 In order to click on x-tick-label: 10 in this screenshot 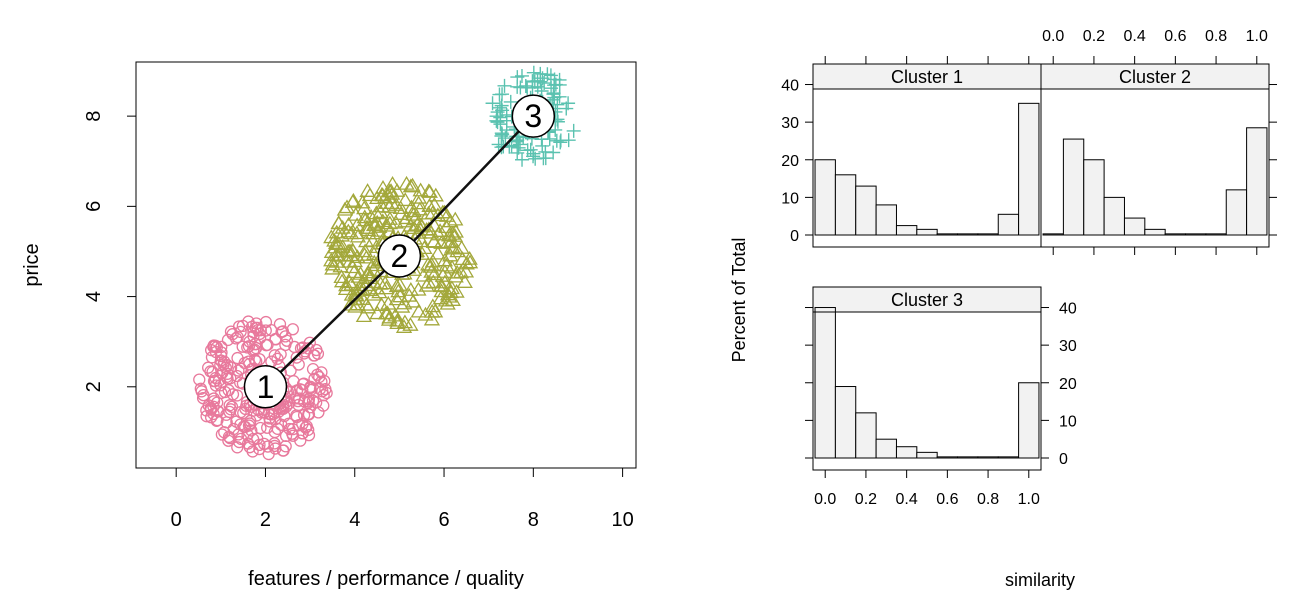, I will do `click(622, 520)`.